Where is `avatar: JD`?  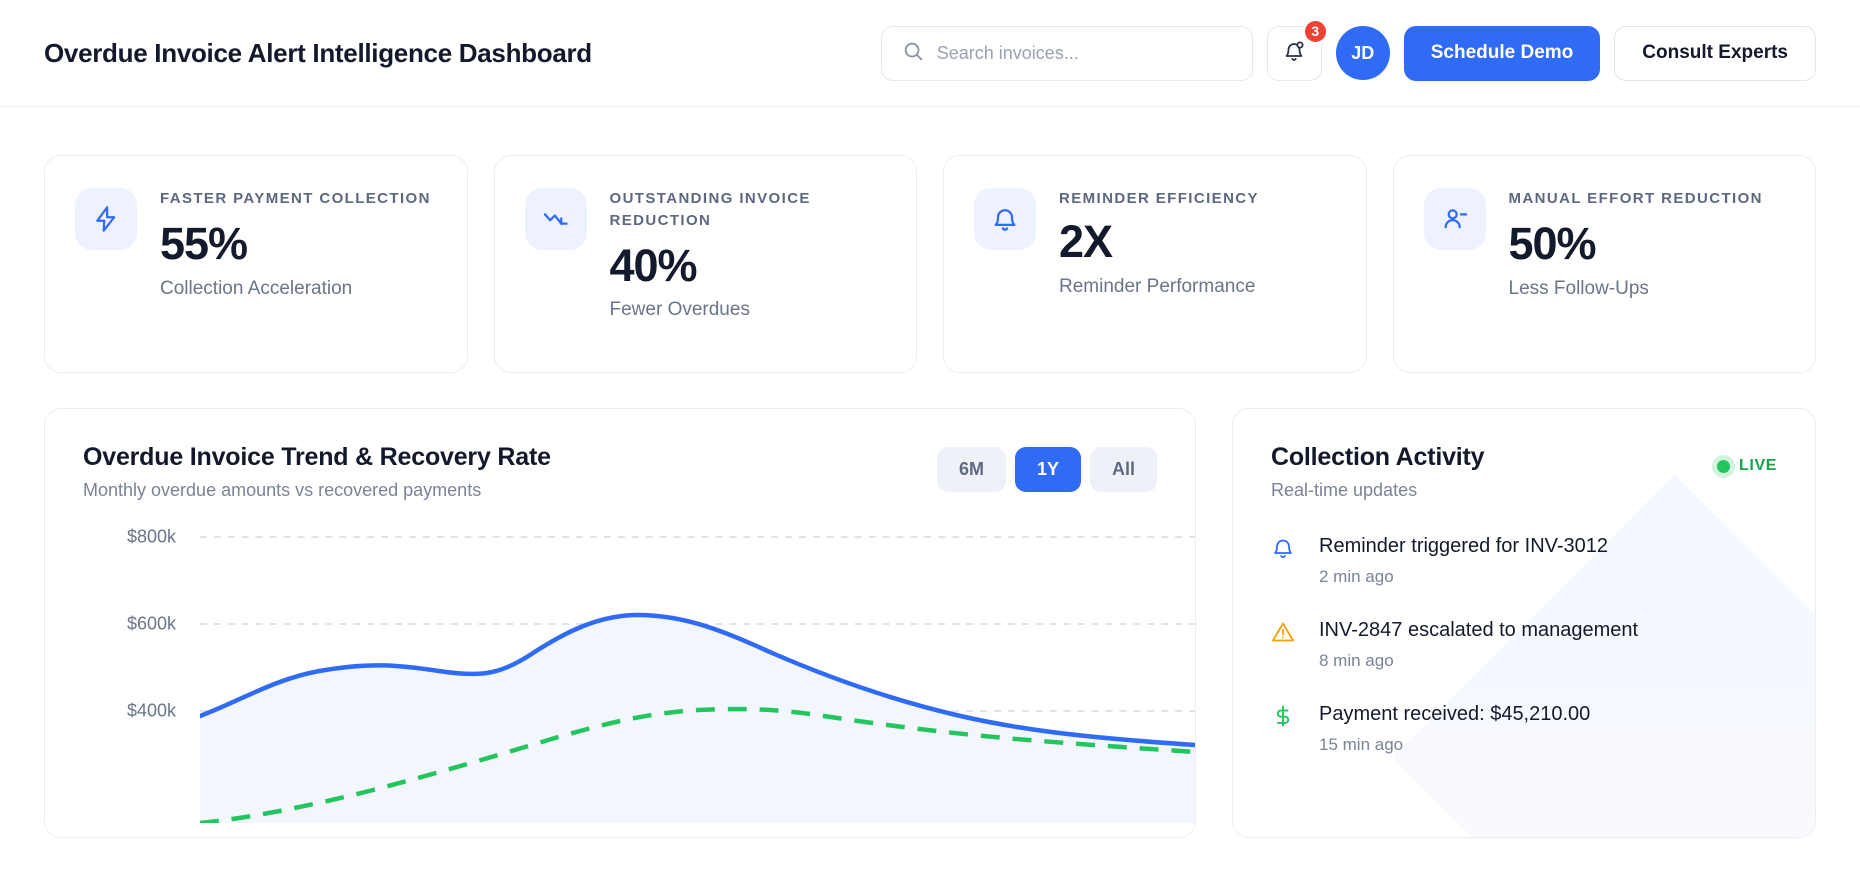 avatar: JD is located at coordinates (1362, 53).